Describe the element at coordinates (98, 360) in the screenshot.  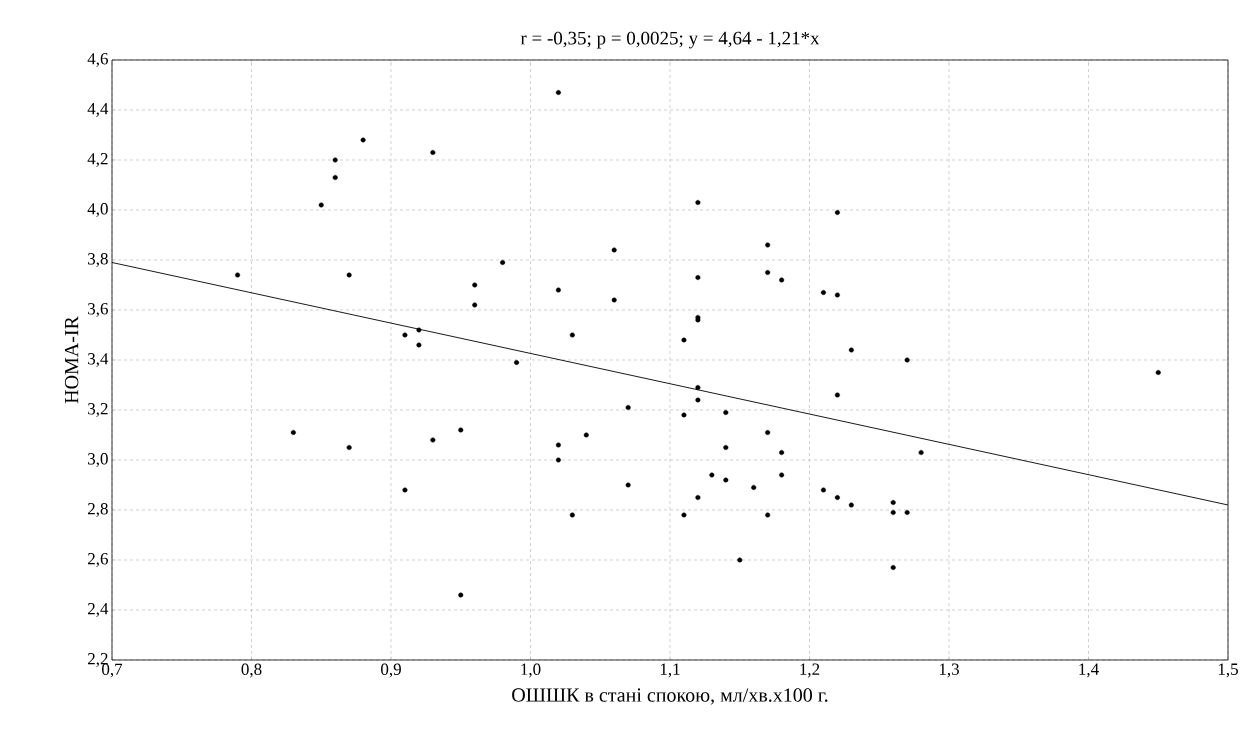
I see `y-tick-label: 3,4` at that location.